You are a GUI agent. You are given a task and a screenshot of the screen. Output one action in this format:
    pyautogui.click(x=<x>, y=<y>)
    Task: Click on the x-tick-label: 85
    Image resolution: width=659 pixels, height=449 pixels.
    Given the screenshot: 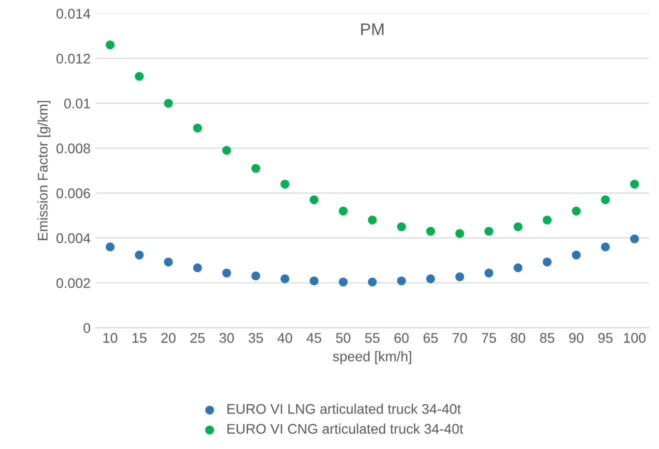 What is the action you would take?
    pyautogui.click(x=547, y=338)
    